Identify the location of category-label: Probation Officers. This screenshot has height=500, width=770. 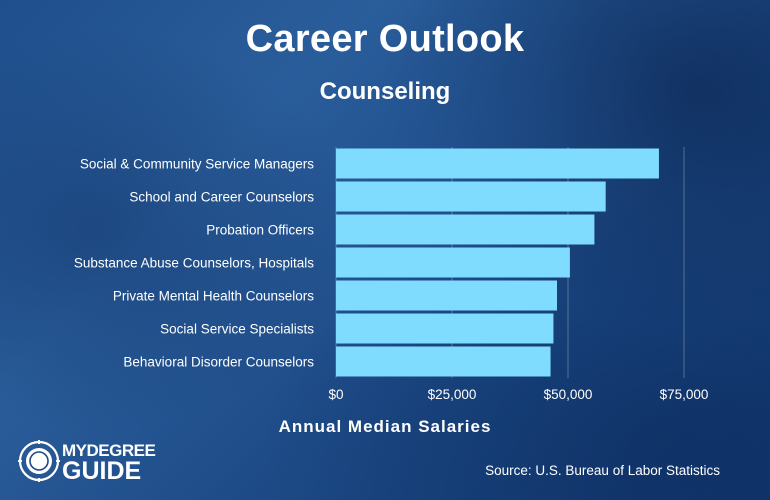
(260, 230).